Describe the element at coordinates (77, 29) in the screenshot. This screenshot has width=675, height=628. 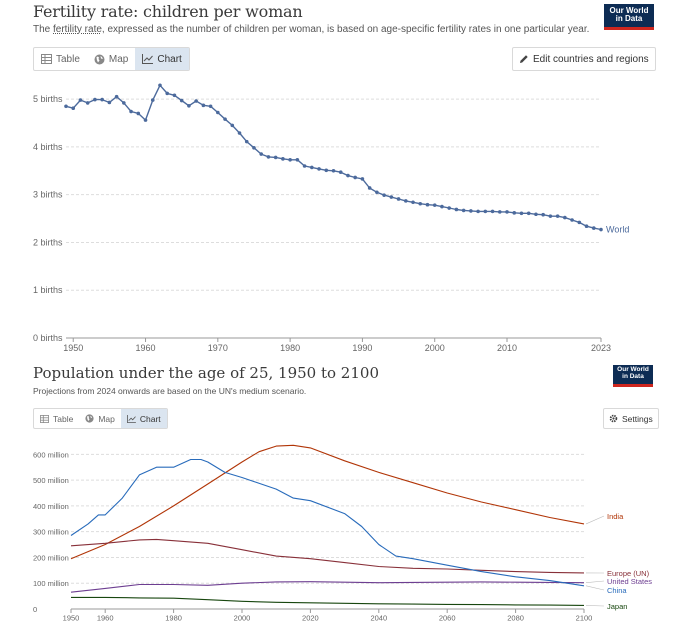
I see `fertility-rate-link: fertility rate` at that location.